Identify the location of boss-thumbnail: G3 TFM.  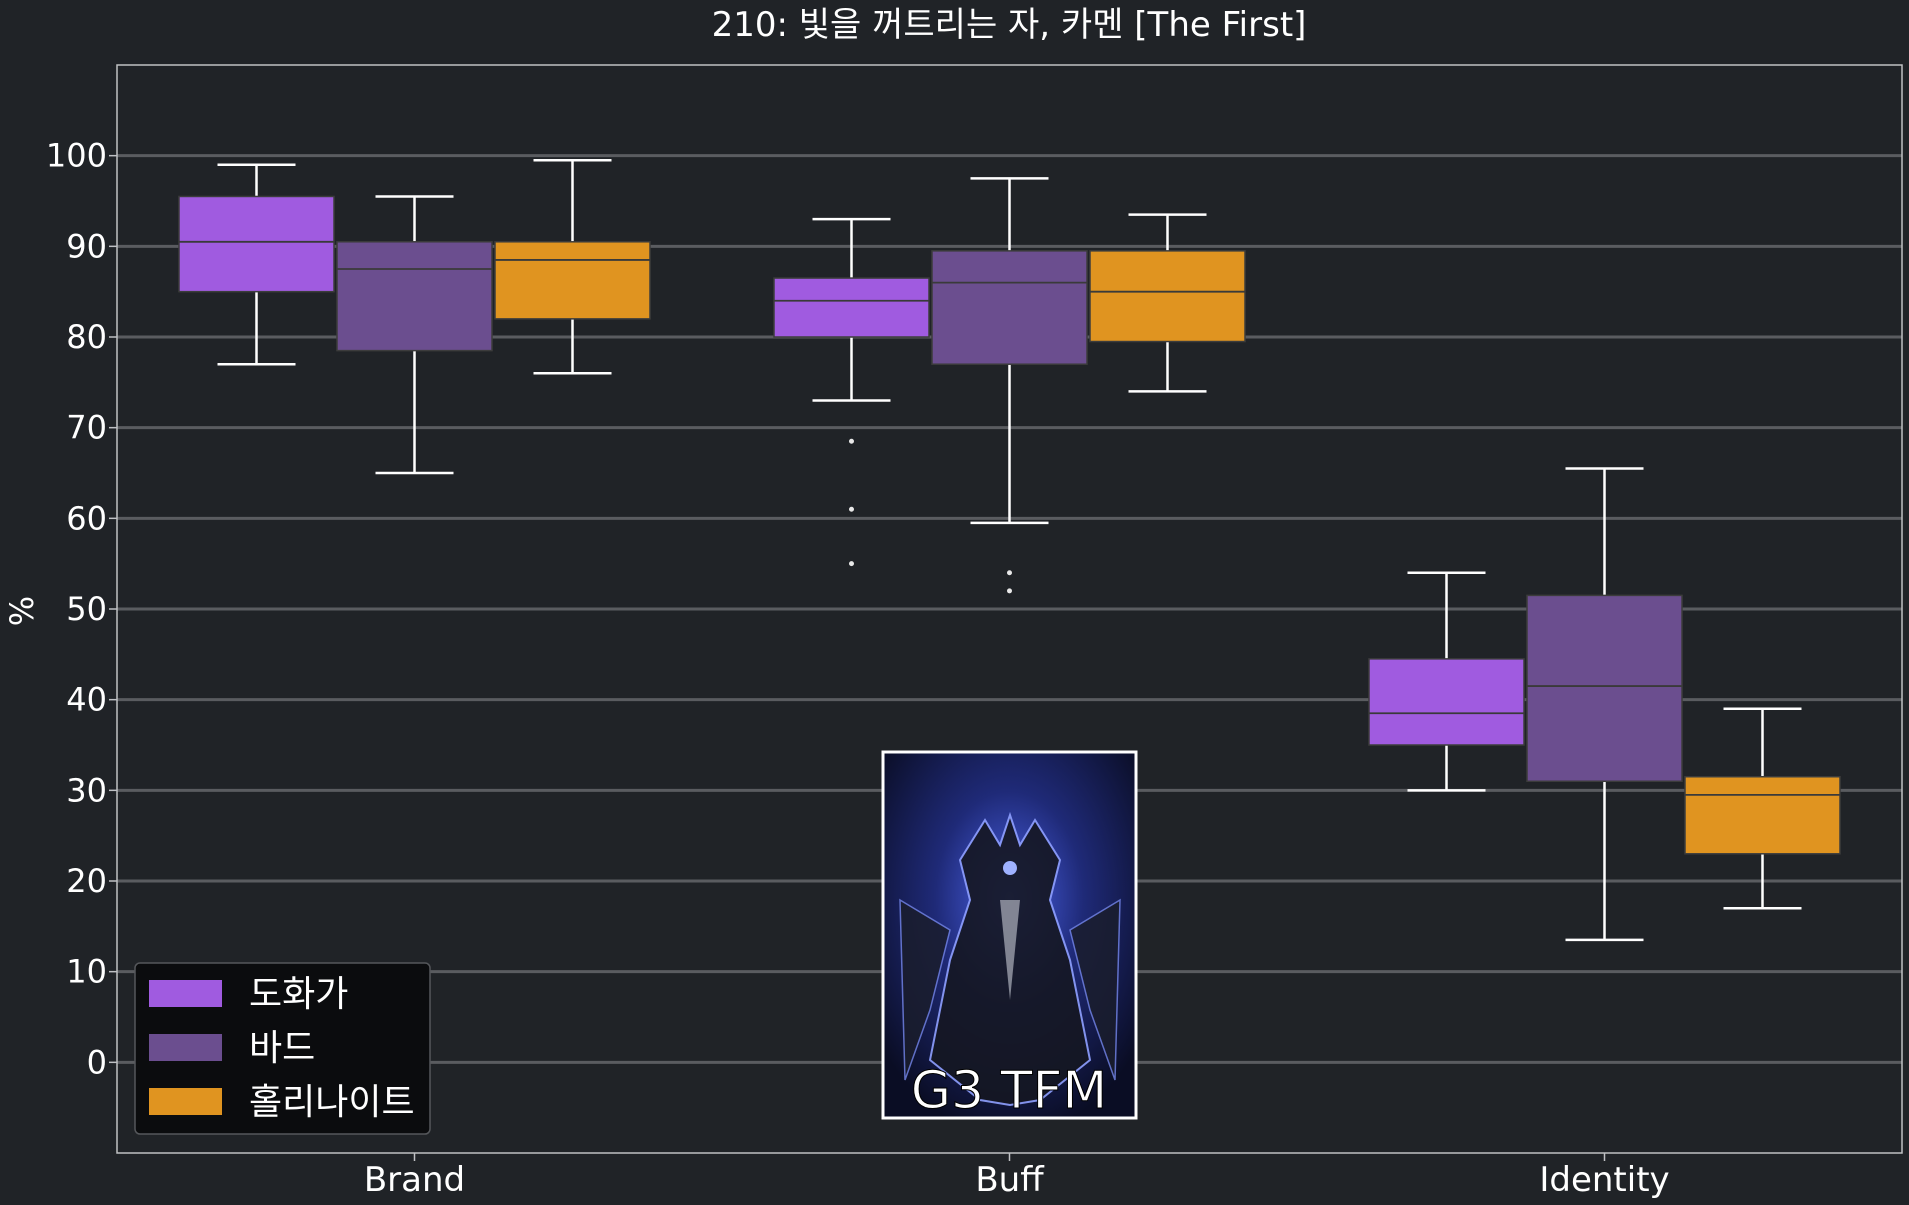
(1009, 936).